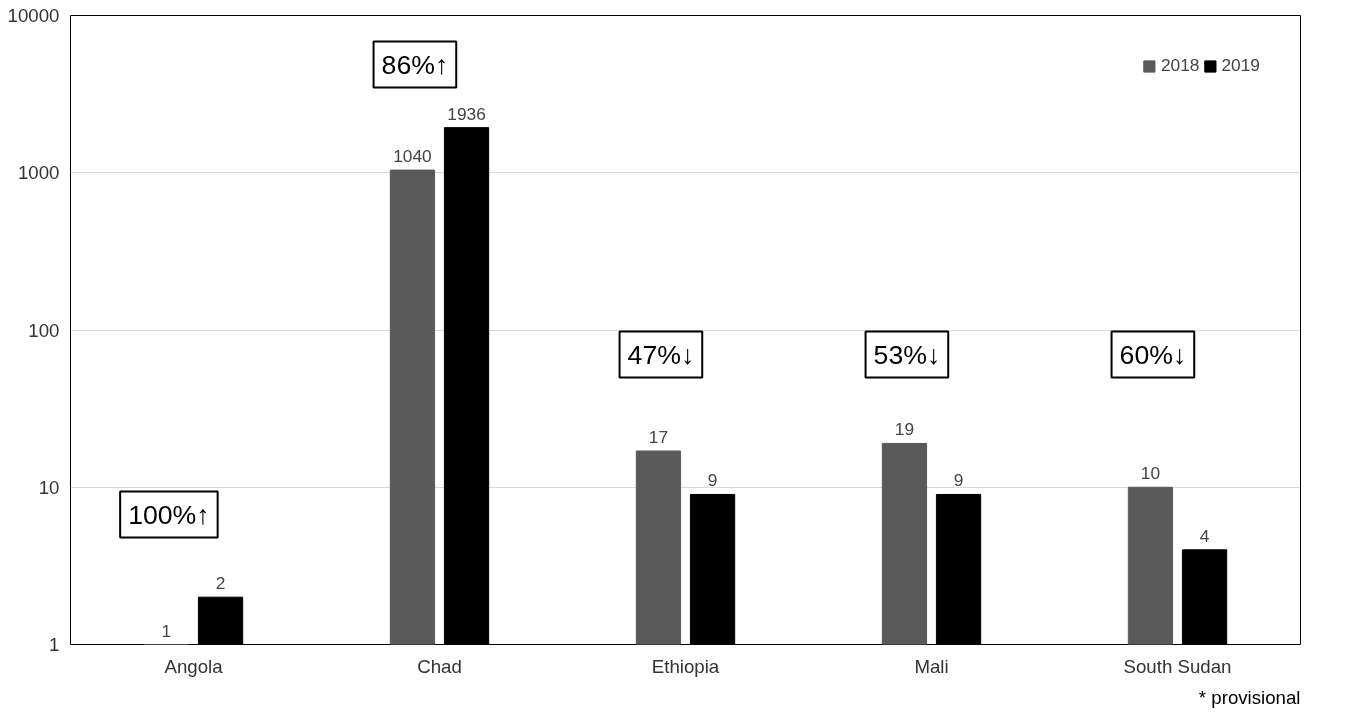  I want to click on text: * provisional, so click(1249, 697).